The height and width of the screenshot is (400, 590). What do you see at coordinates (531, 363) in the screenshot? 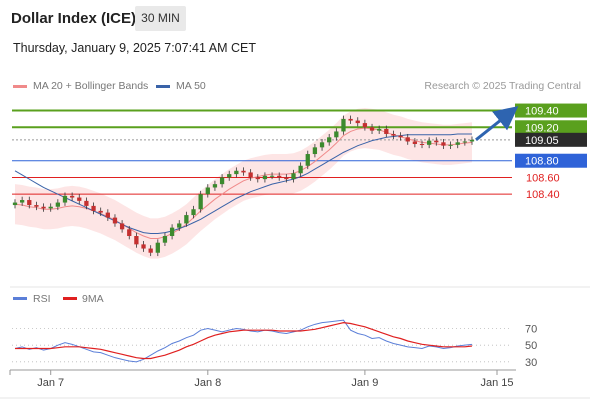
I see `rsi-tick-label: 30` at bounding box center [531, 363].